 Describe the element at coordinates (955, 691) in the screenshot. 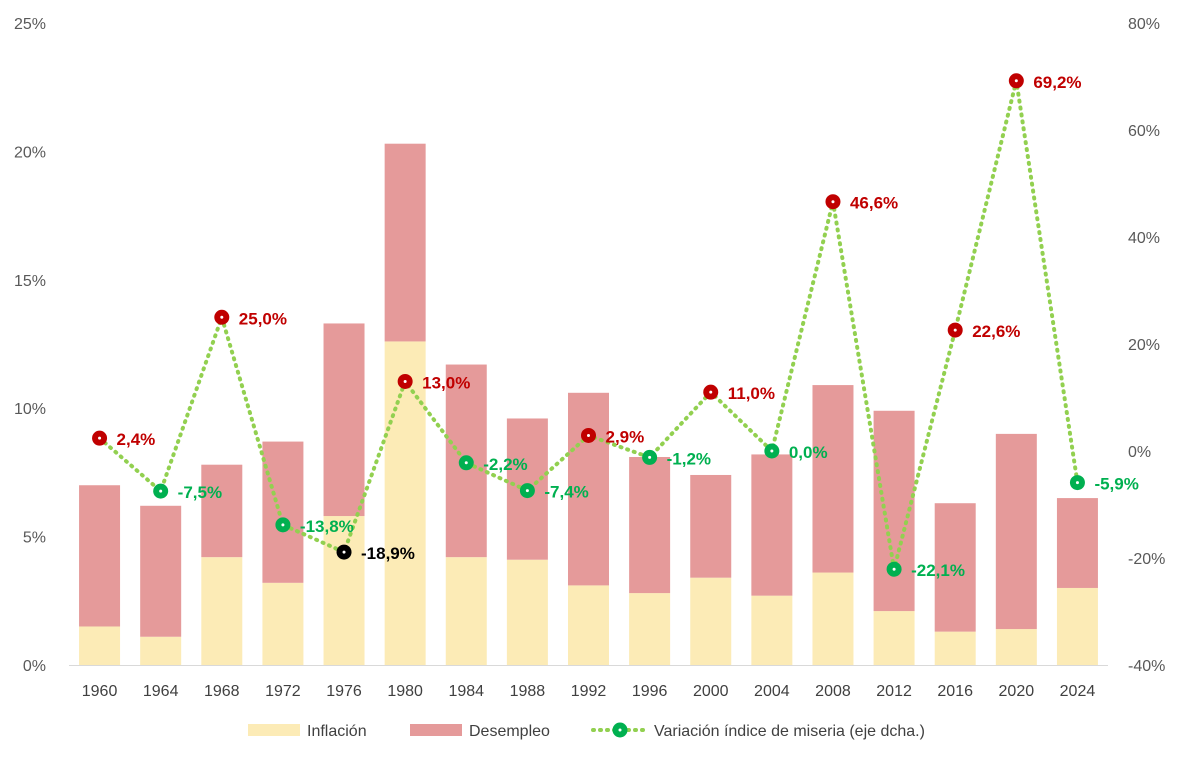

I see `x-tick-label: 2016` at that location.